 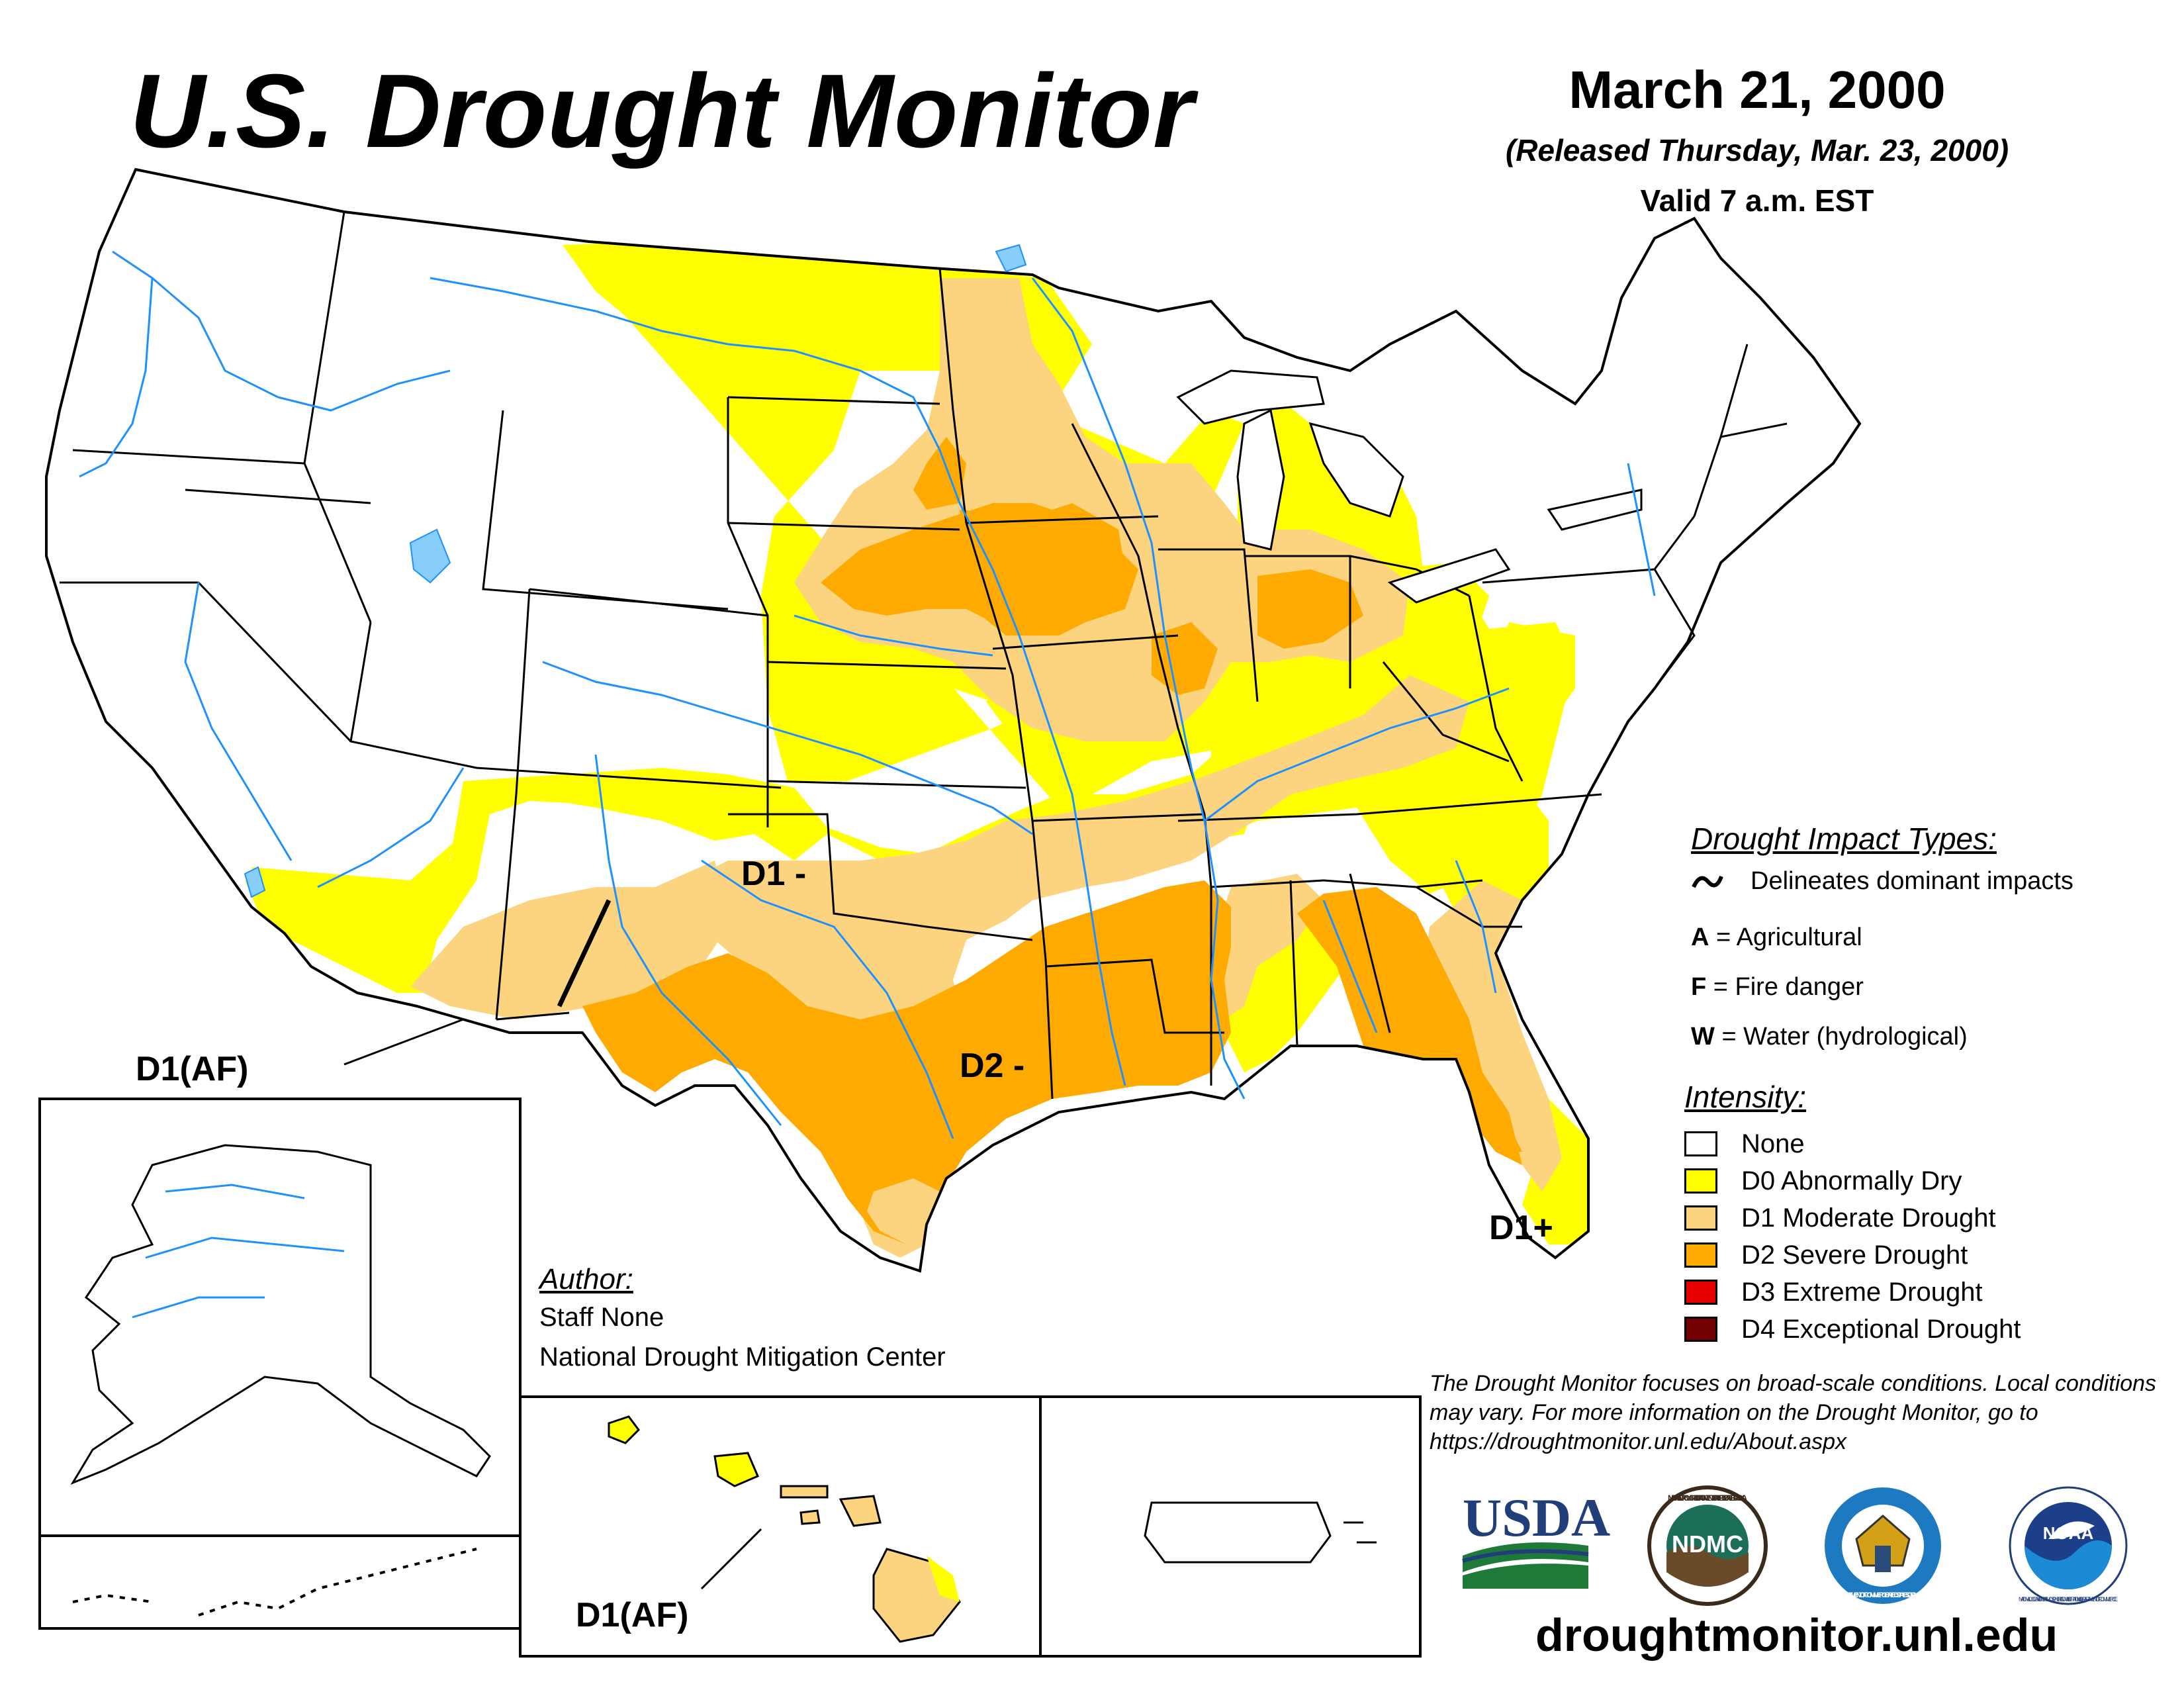 I want to click on legend-label: None, so click(x=1773, y=1143).